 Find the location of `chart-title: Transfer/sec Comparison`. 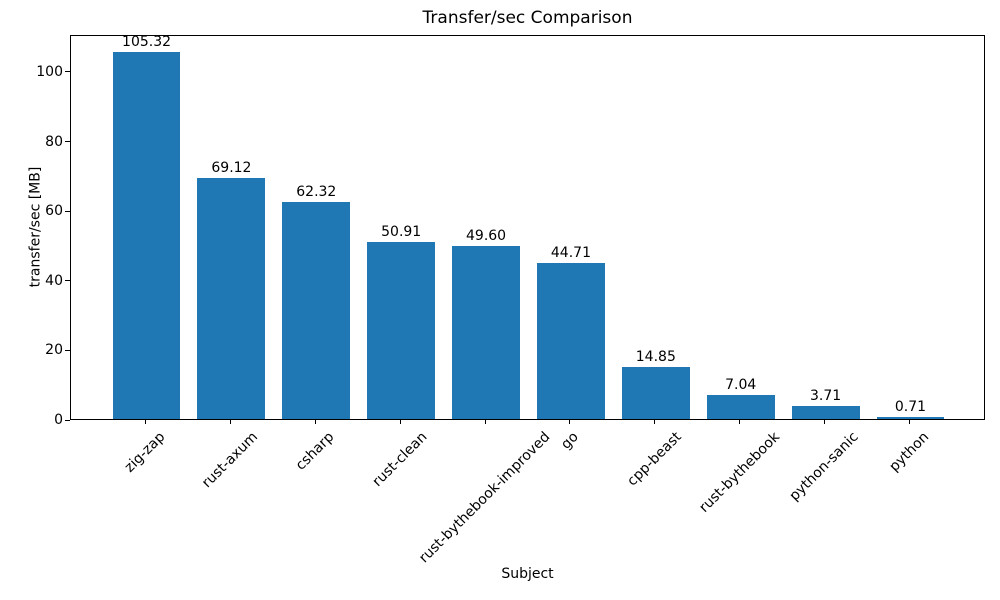

chart-title: Transfer/sec Comparison is located at coordinates (527, 18).